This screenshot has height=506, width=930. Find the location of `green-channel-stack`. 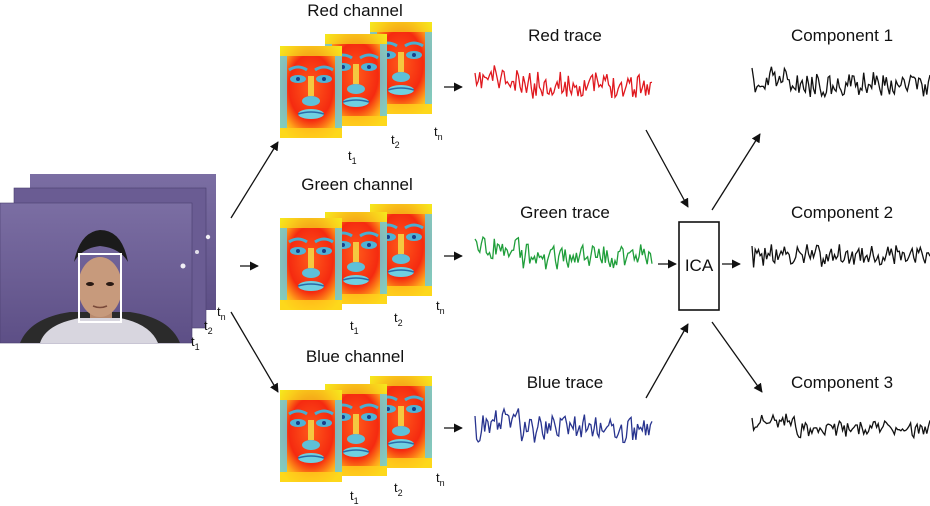

green-channel-stack is located at coordinates (356, 257).